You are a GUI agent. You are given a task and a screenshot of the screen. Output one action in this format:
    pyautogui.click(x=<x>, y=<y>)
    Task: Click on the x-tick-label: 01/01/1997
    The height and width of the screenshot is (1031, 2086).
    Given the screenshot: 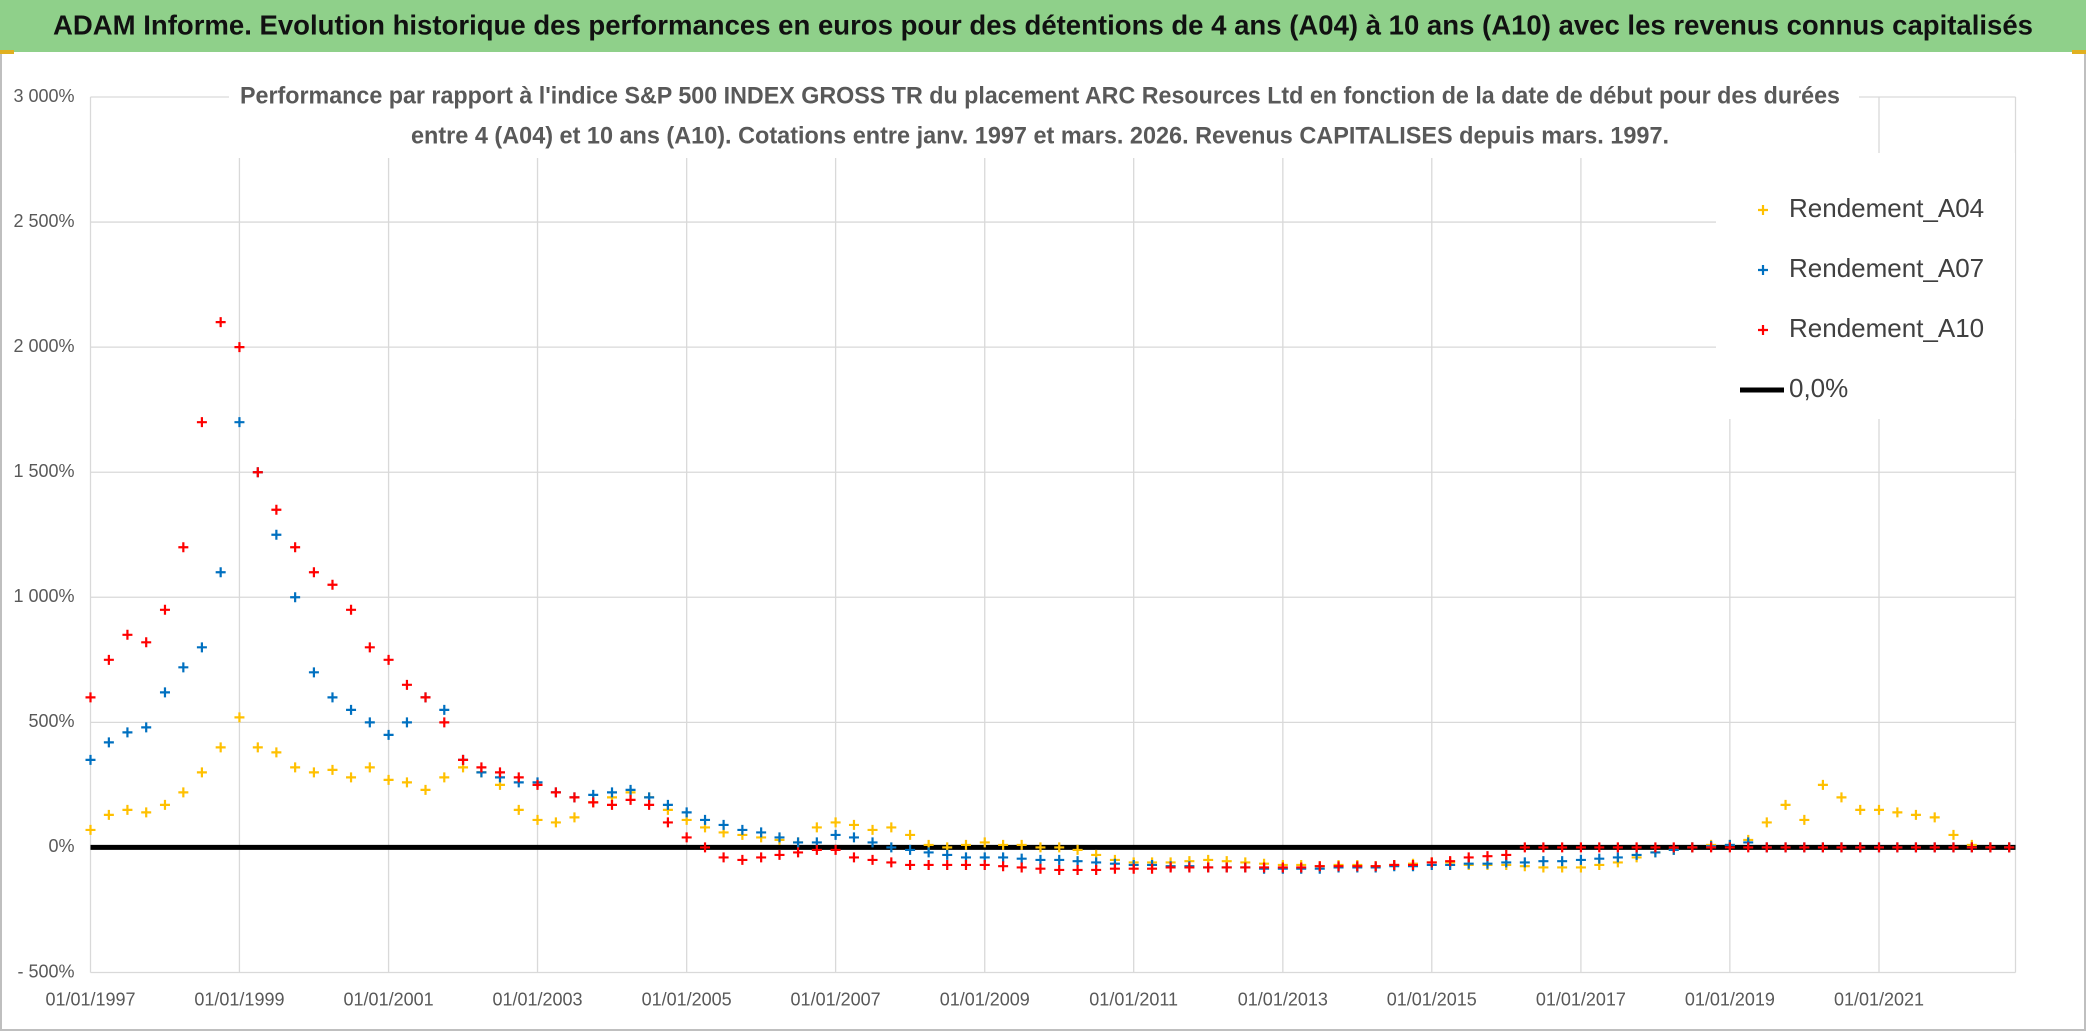 What is the action you would take?
    pyautogui.click(x=90, y=999)
    